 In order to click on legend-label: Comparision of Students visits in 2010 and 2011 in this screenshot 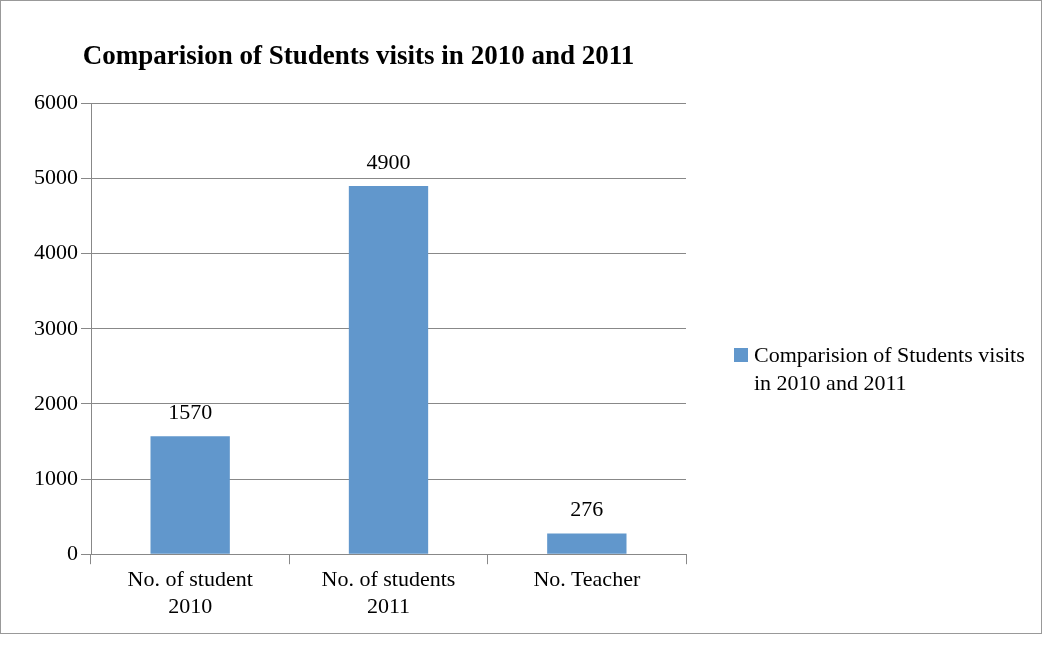, I will do `click(890, 369)`.